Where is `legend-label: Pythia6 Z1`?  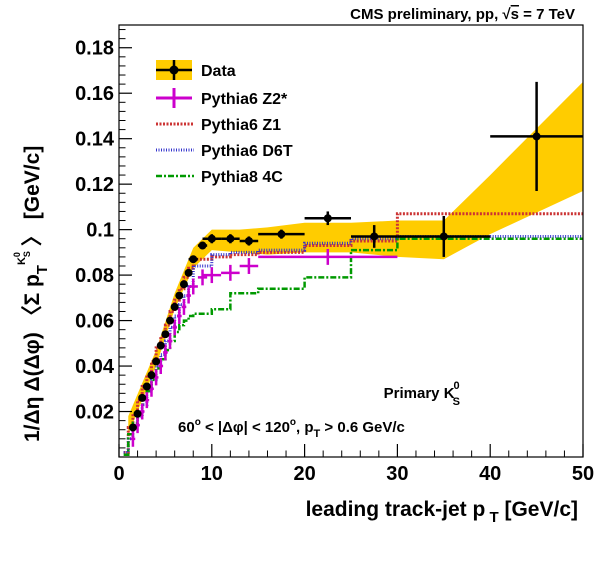 legend-label: Pythia6 Z1 is located at coordinates (241, 125).